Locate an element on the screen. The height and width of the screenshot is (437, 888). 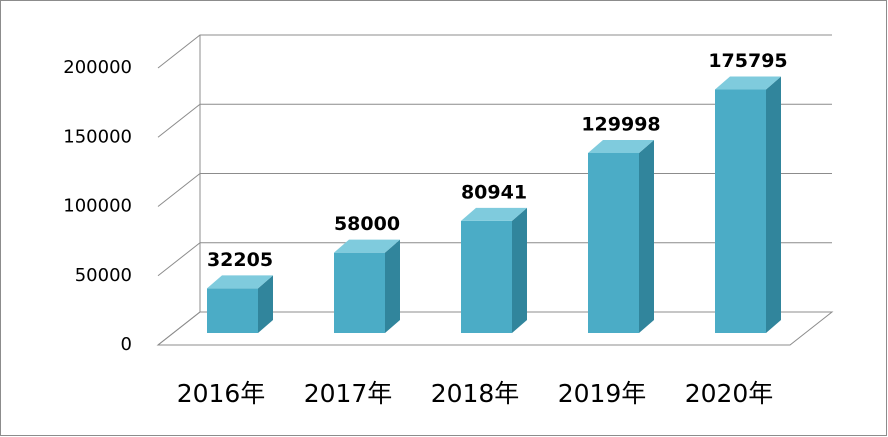
value-label: 58000 is located at coordinates (367, 224).